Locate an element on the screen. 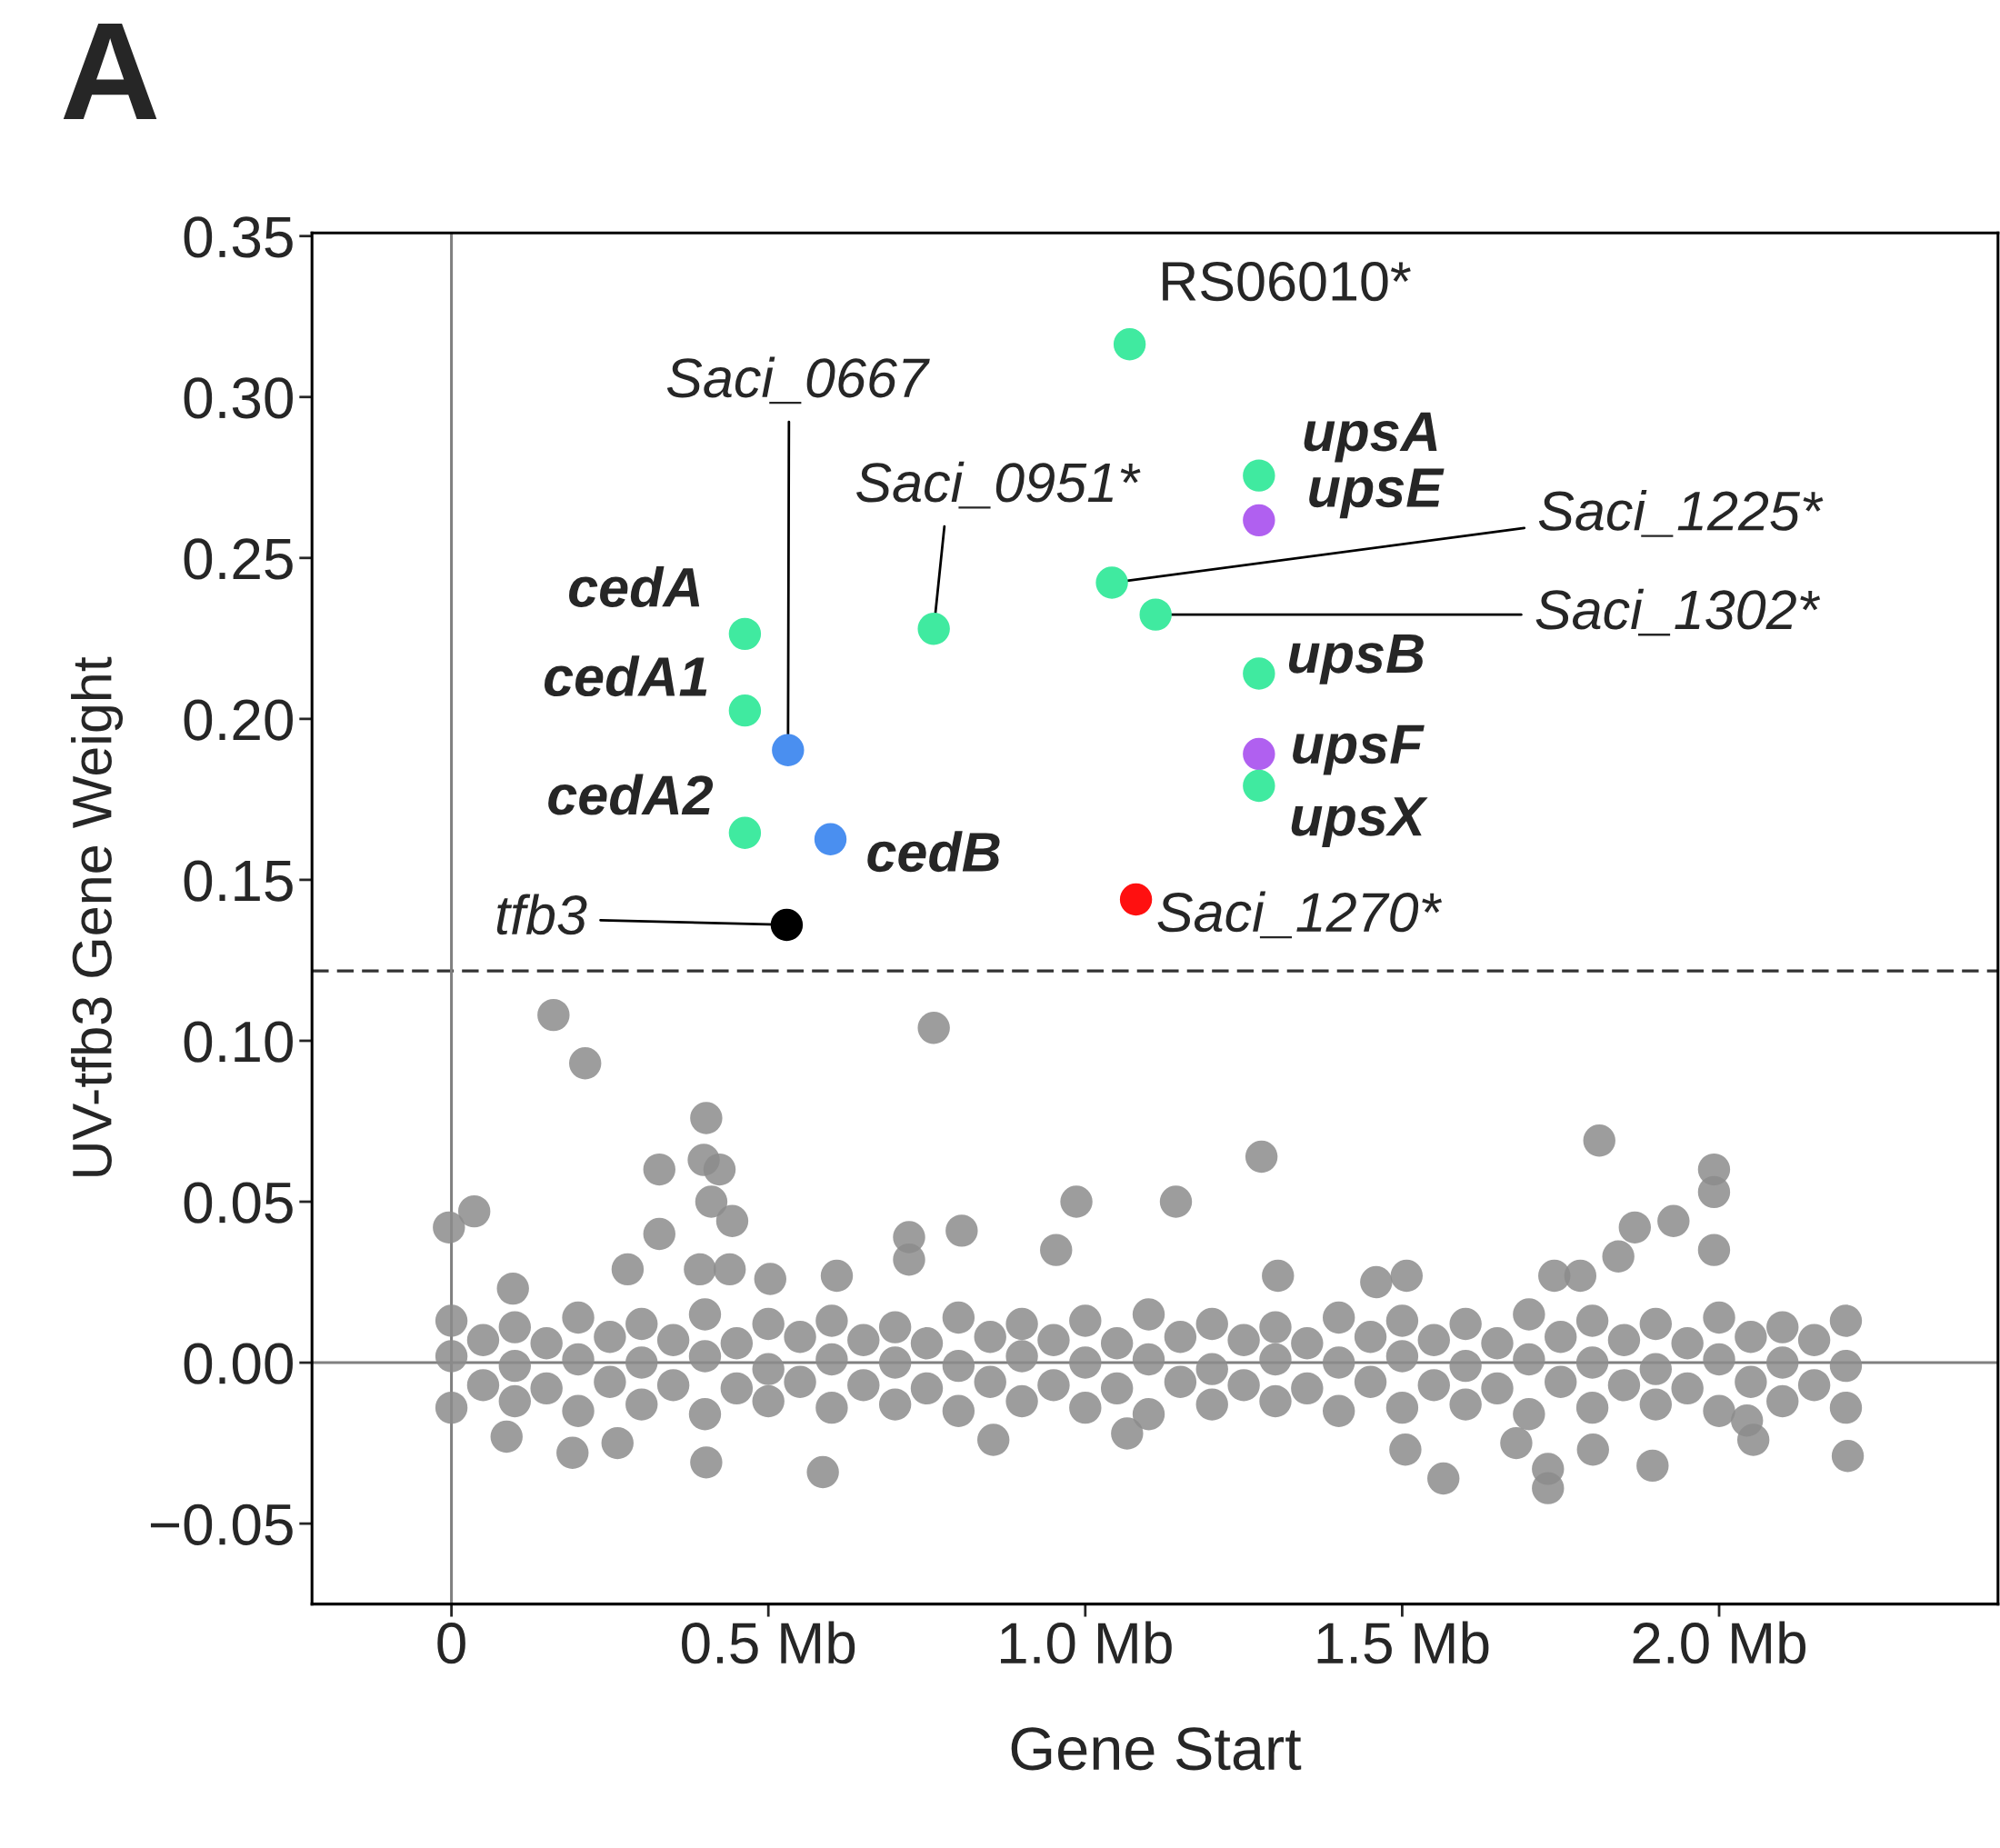 The image size is (2000, 1848). annotation: Saci_0951* is located at coordinates (999, 485).